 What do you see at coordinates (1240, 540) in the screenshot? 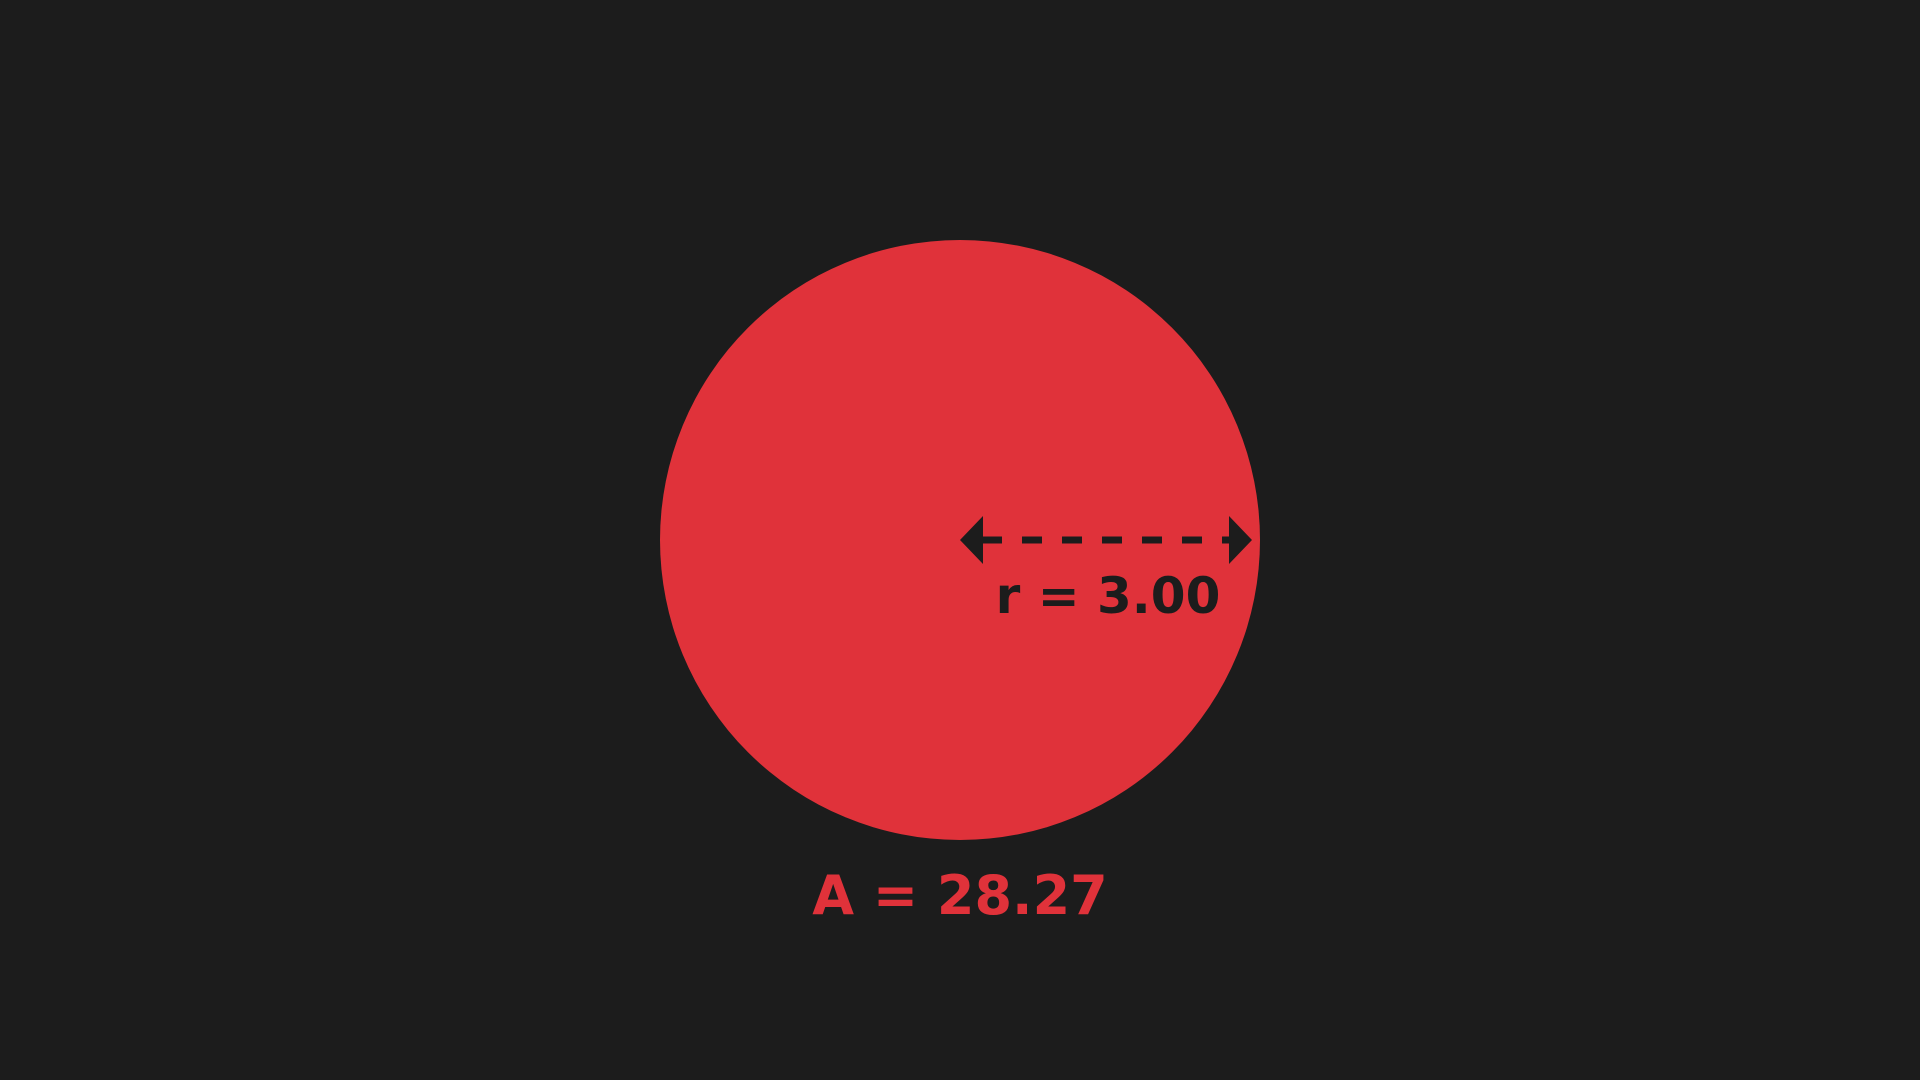
I see `arrowhead-right-icon` at bounding box center [1240, 540].